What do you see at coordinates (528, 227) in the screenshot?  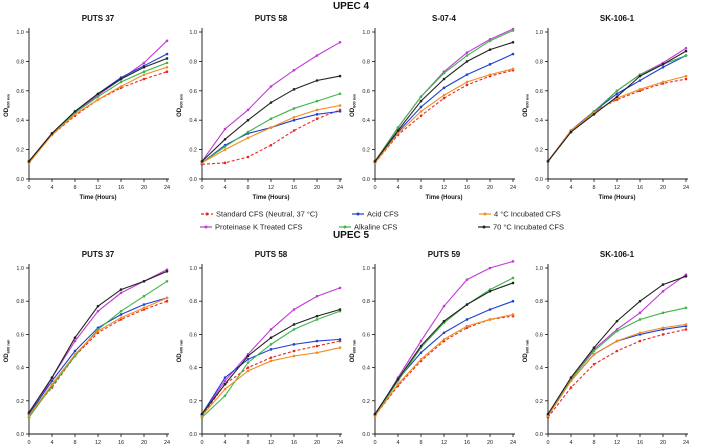 I see `legend-label: 70 °C Incubated CFS` at bounding box center [528, 227].